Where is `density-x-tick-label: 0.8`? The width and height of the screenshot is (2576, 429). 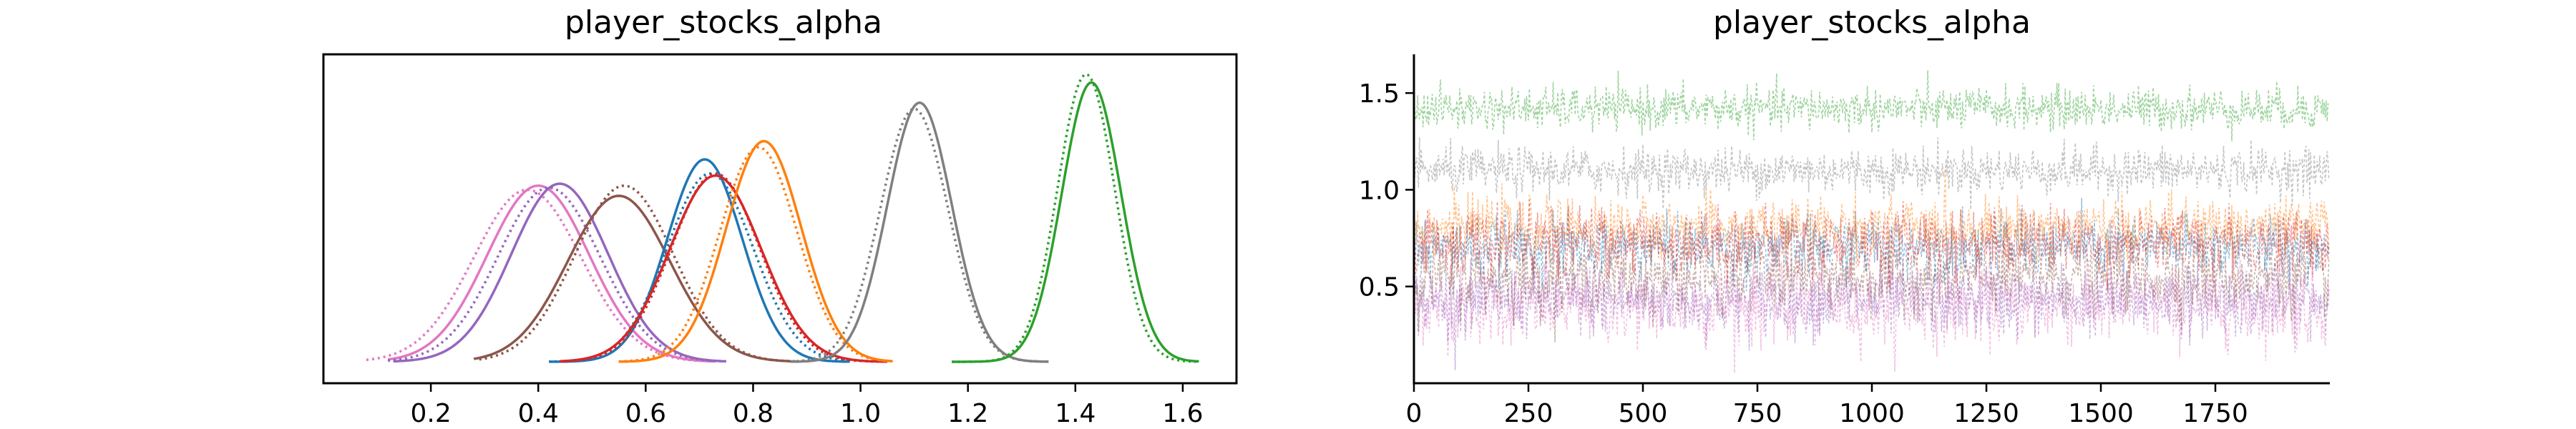
density-x-tick-label: 0.8 is located at coordinates (753, 413).